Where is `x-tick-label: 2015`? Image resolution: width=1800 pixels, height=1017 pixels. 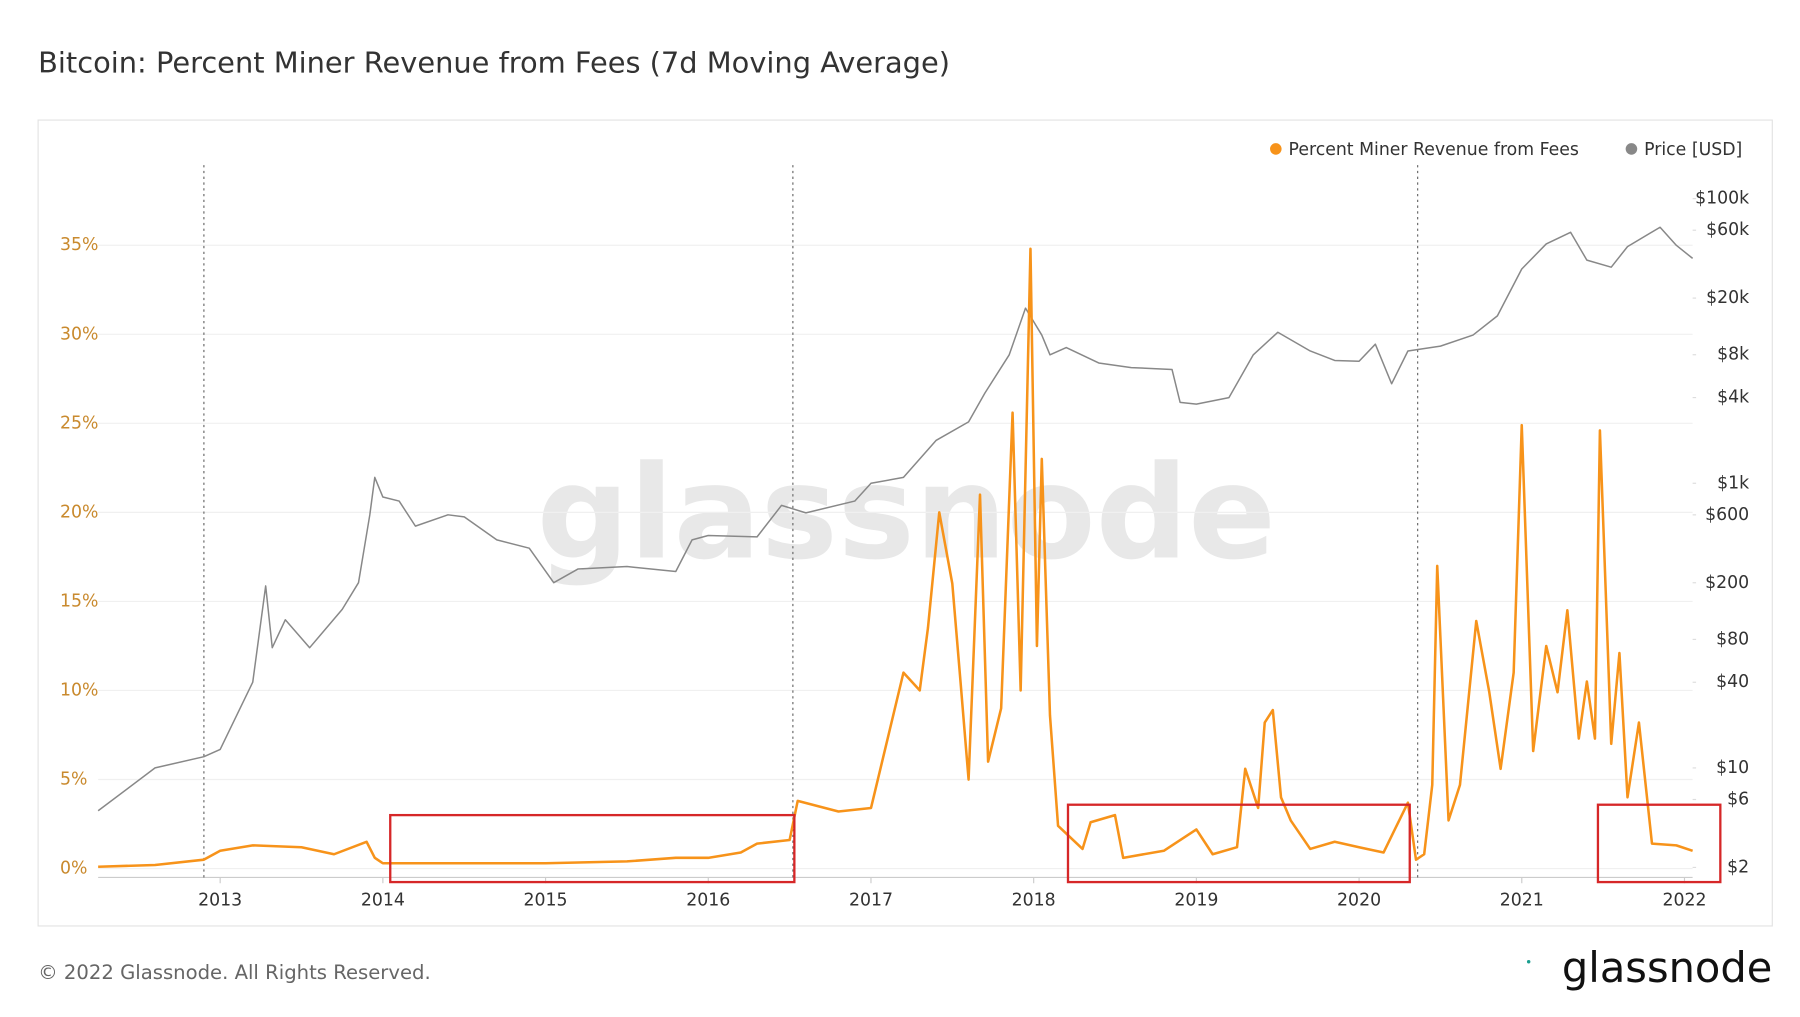
x-tick-label: 2015 is located at coordinates (546, 901).